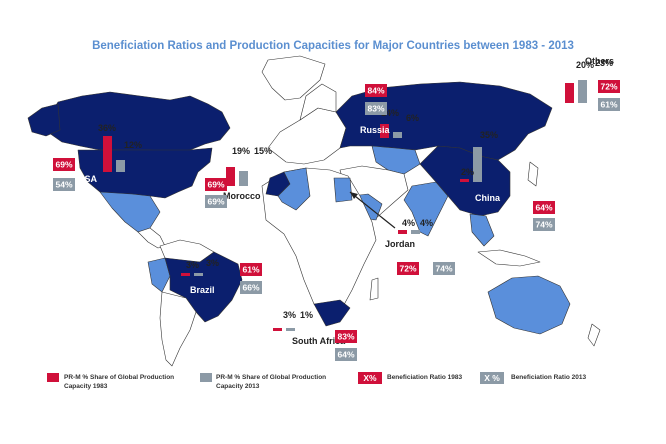 The width and height of the screenshot is (666, 444). Describe the element at coordinates (145, 173) in the screenshot. I see `usa` at that location.